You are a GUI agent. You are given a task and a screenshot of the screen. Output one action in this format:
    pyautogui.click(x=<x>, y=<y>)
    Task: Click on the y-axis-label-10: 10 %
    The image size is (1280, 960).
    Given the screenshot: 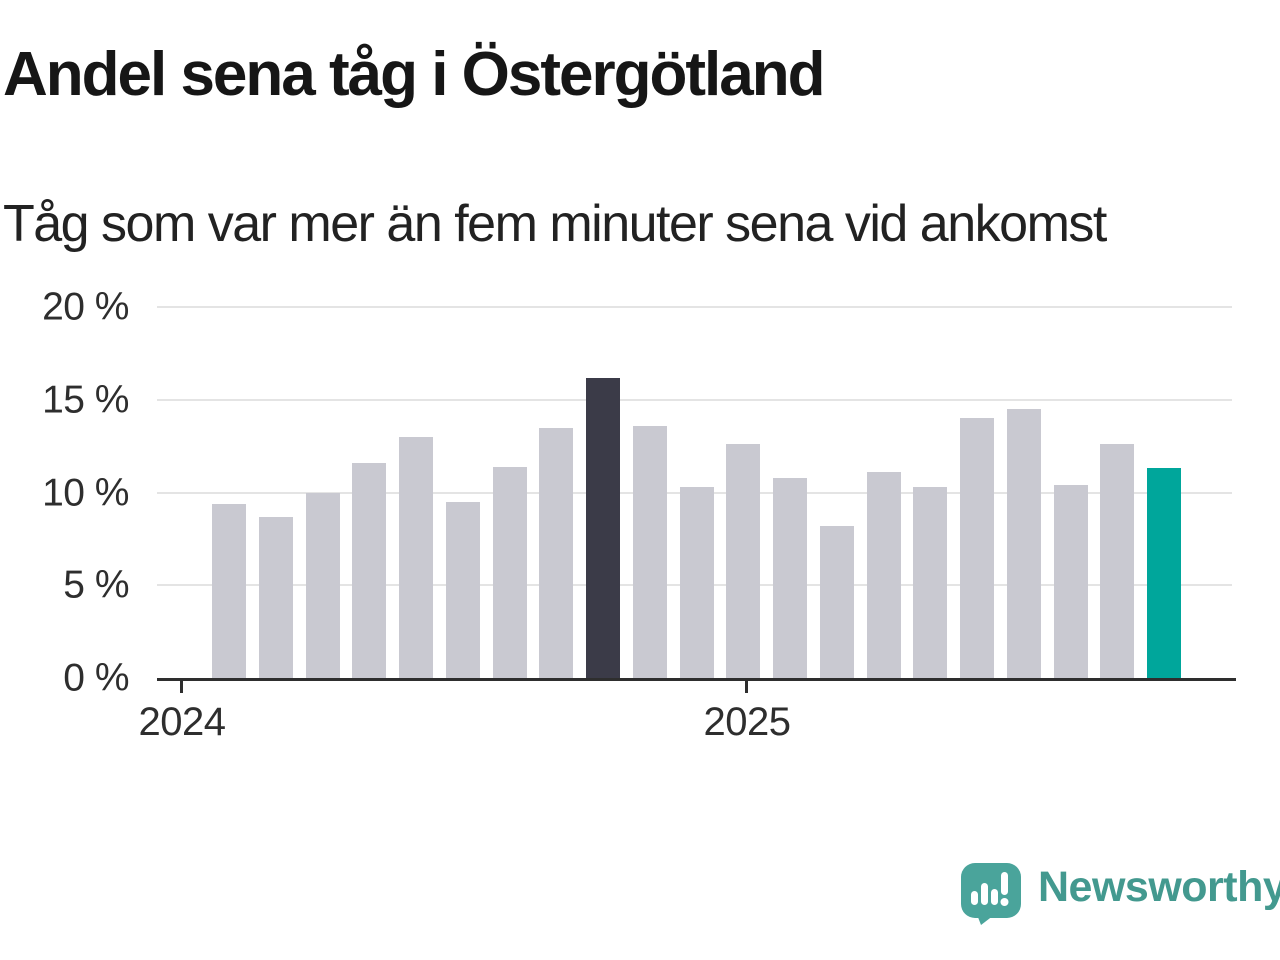 What is the action you would take?
    pyautogui.click(x=85, y=492)
    